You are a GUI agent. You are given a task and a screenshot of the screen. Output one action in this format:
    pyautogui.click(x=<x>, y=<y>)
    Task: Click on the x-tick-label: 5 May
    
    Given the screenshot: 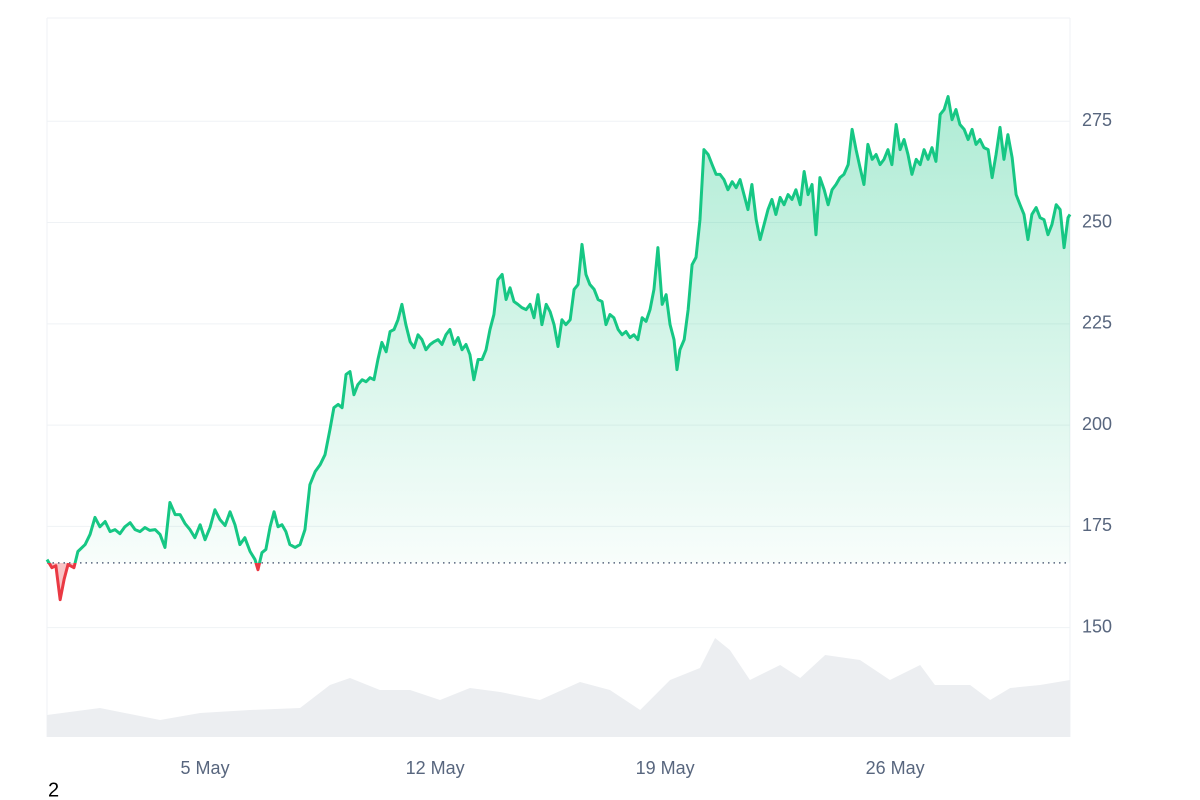 What is the action you would take?
    pyautogui.click(x=205, y=768)
    